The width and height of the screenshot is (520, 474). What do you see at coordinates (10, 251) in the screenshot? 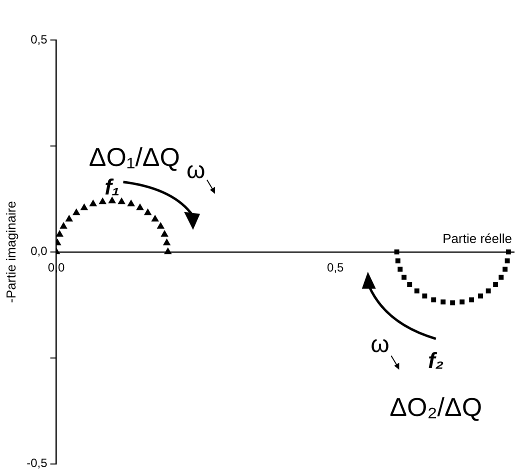
I see `y-axis-title: -Partie imaginaire` at bounding box center [10, 251].